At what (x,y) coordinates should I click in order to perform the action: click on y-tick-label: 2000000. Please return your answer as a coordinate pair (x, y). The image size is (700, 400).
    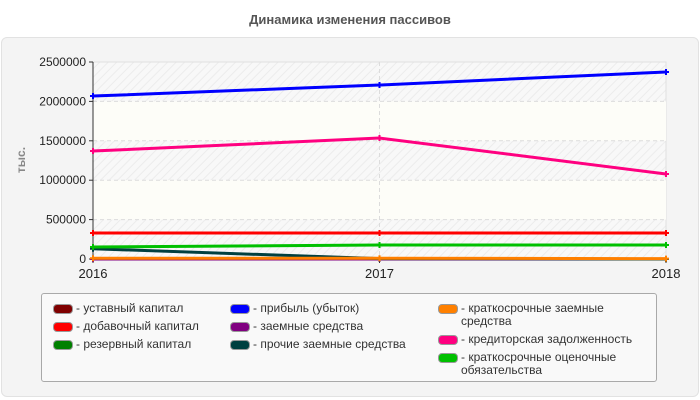
    Looking at the image, I should click on (62, 101).